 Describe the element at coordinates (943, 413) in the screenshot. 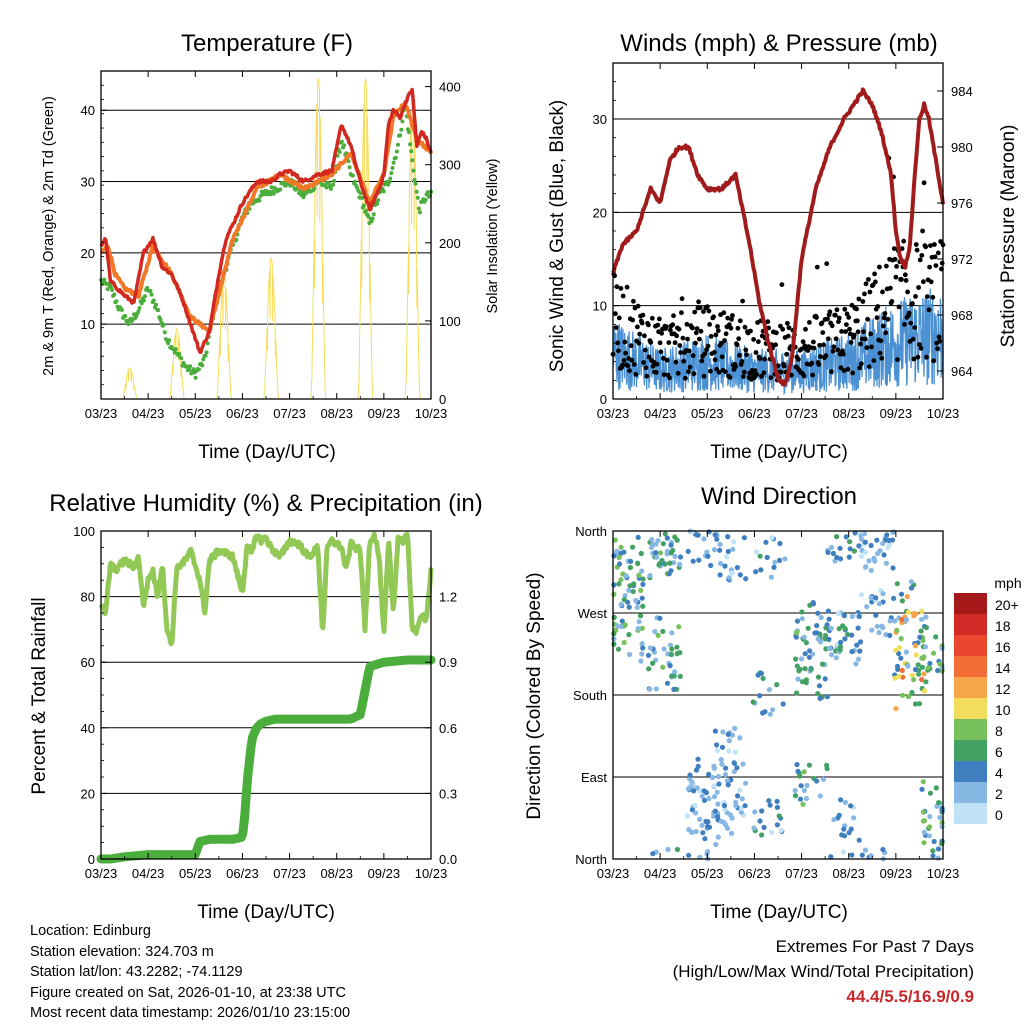

I see `x-tick-label: 10/23` at that location.